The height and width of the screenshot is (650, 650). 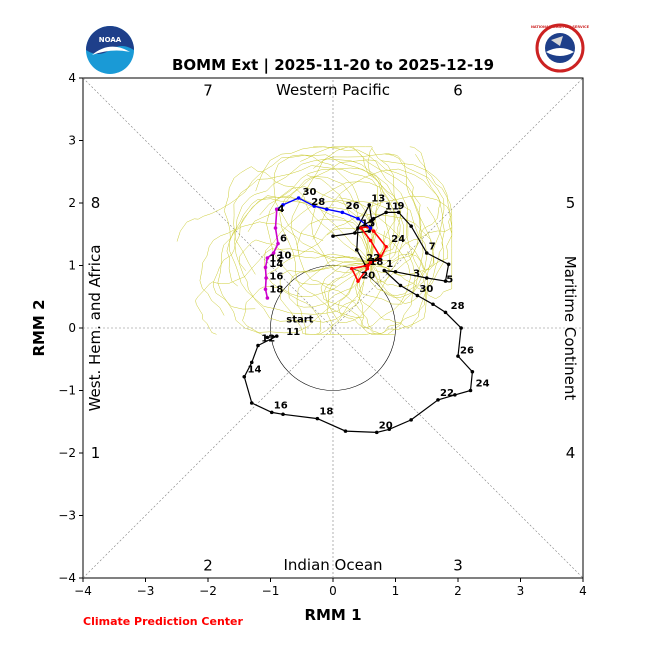 I want to click on noaa-logo: NOAA, so click(x=110, y=50).